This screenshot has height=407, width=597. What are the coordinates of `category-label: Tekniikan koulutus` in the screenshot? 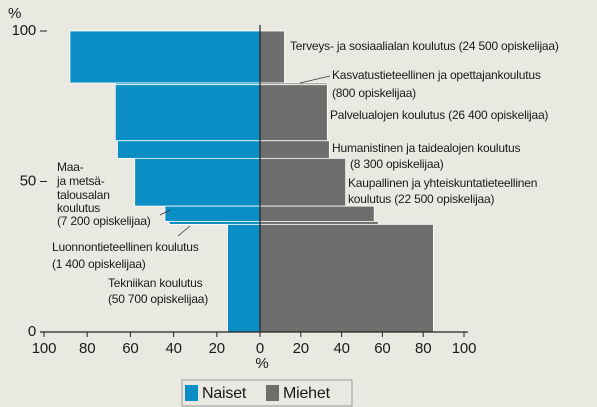 It's located at (155, 283).